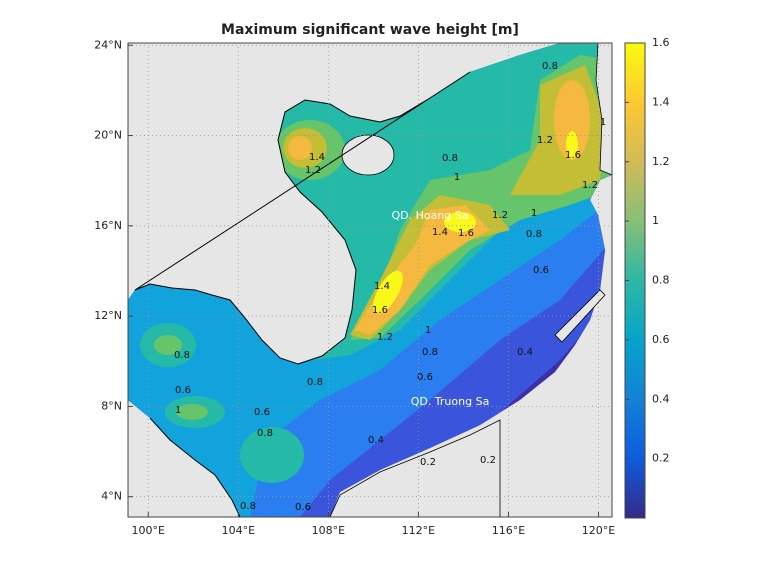 The height and width of the screenshot is (587, 778). I want to click on x-tick-label: 112°E, so click(418, 530).